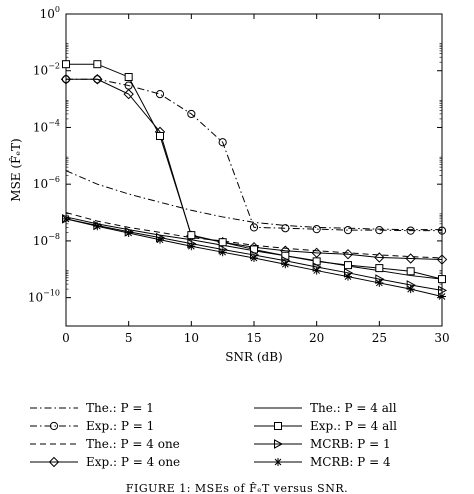  I want to click on legend-entry: The.: P = 4 all, so click(325, 408).